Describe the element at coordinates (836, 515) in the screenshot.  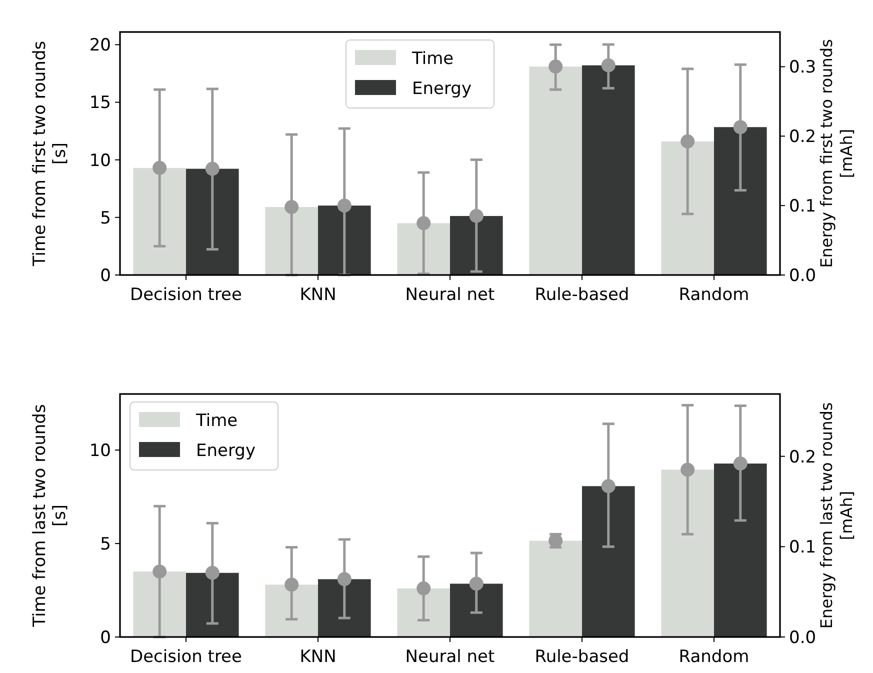
I see `y2-axis-title: Energy from last two rounds [mAh]` at that location.